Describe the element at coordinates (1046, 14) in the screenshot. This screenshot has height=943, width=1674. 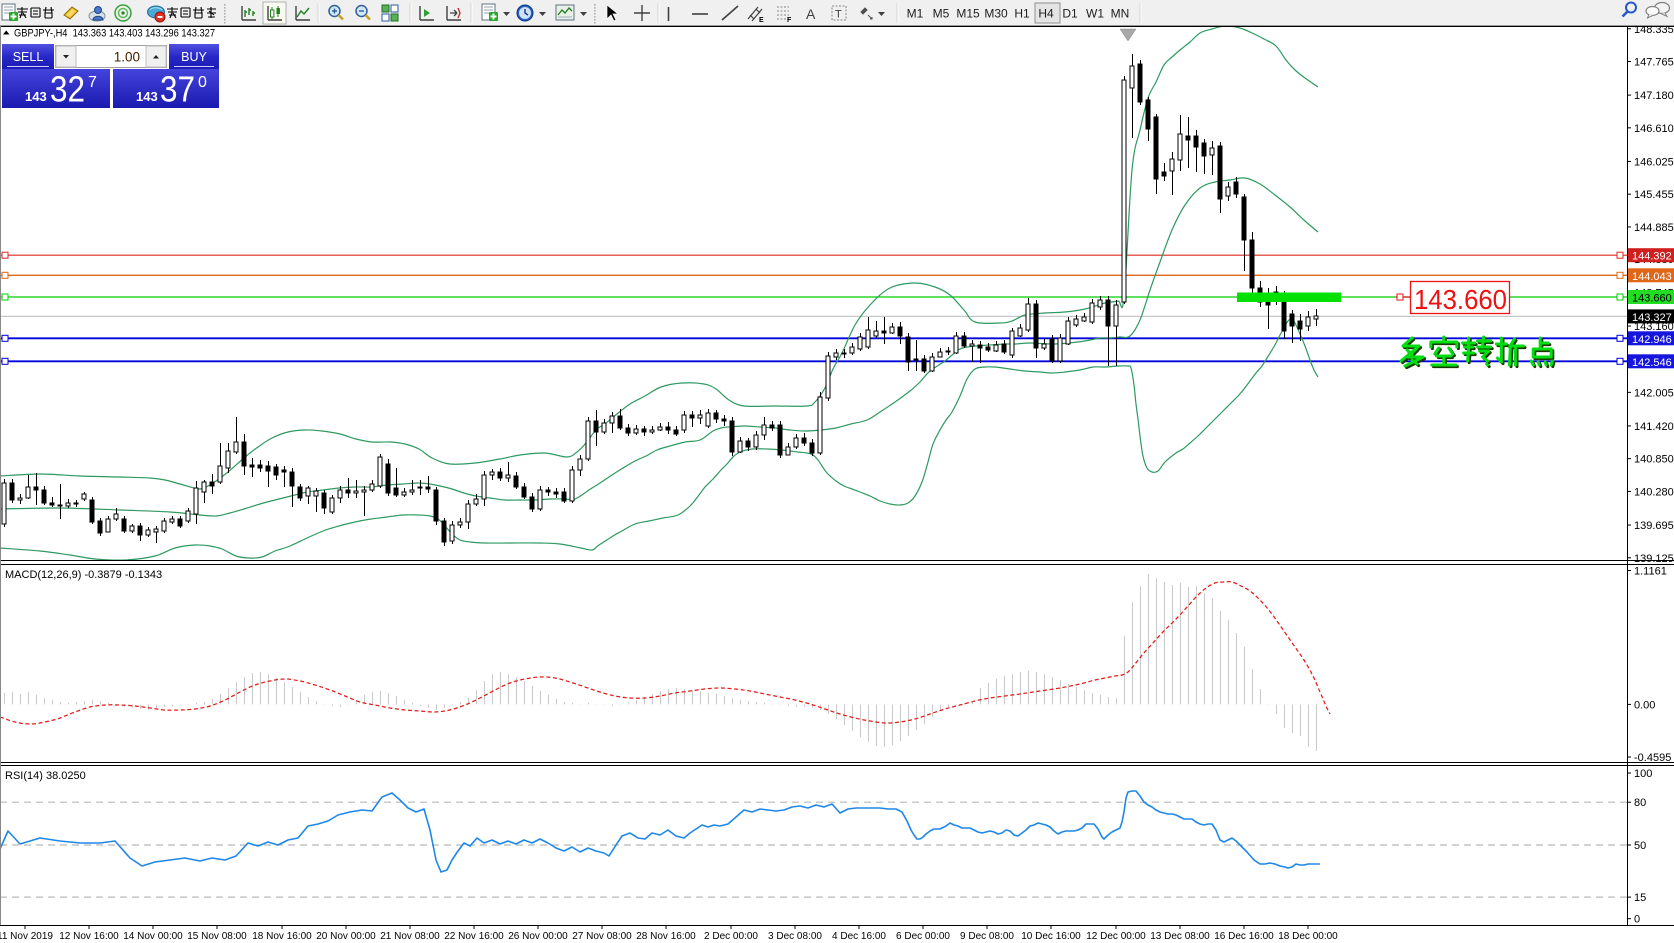
I see `svg-text: H4` at that location.